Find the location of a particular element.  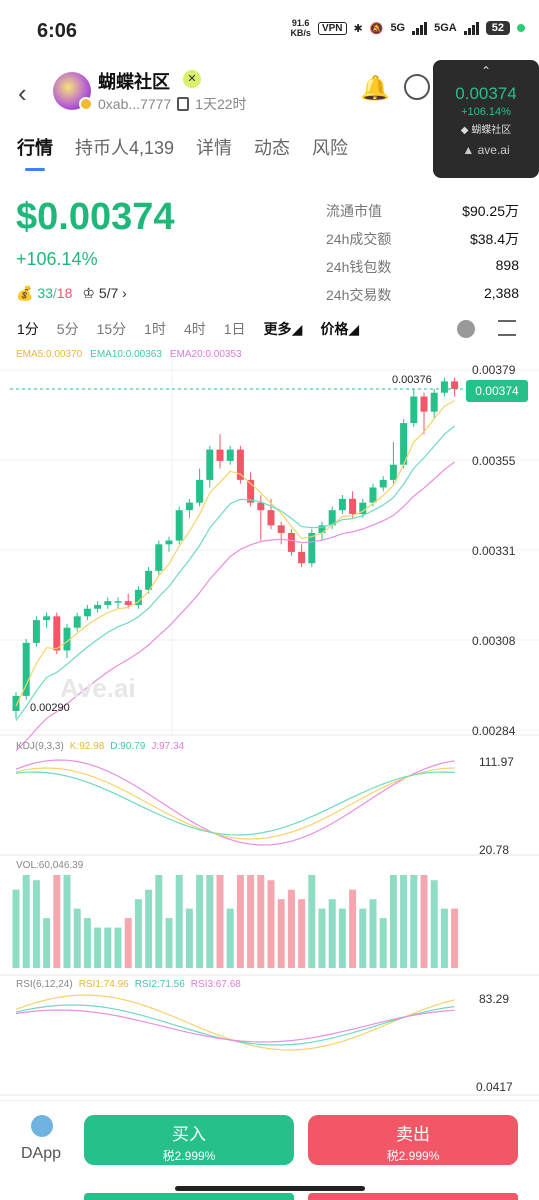

y-tick-label: 0.00284 is located at coordinates (494, 731).